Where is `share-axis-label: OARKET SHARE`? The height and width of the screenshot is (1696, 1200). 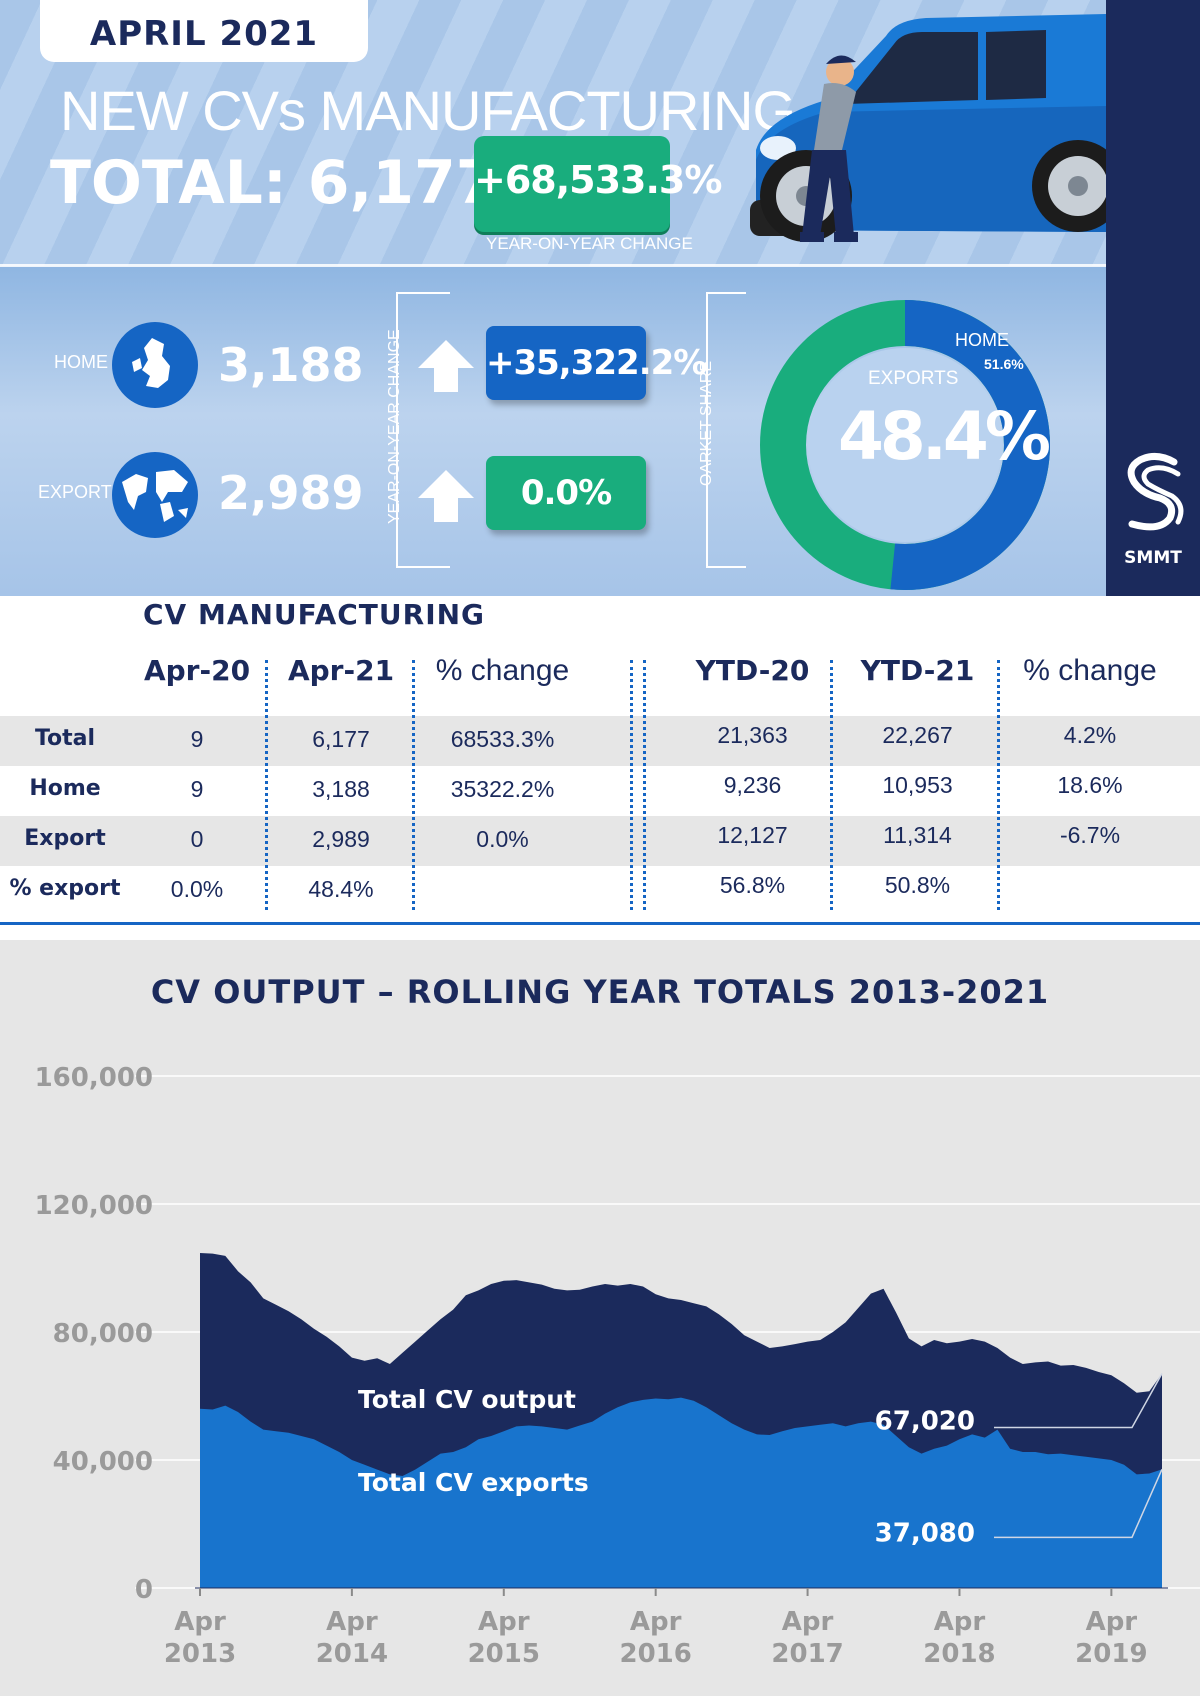 share-axis-label: OARKET SHARE is located at coordinates (706, 423).